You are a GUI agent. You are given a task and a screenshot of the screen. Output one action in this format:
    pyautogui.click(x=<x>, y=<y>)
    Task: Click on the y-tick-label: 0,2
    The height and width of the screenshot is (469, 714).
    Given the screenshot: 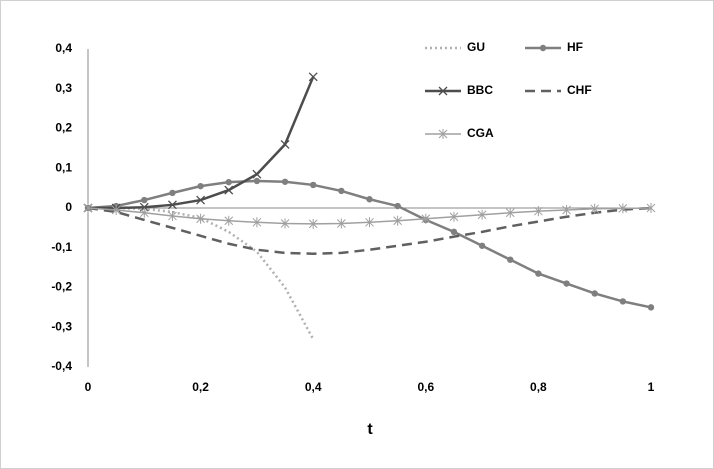 What is the action you would take?
    pyautogui.click(x=63, y=128)
    